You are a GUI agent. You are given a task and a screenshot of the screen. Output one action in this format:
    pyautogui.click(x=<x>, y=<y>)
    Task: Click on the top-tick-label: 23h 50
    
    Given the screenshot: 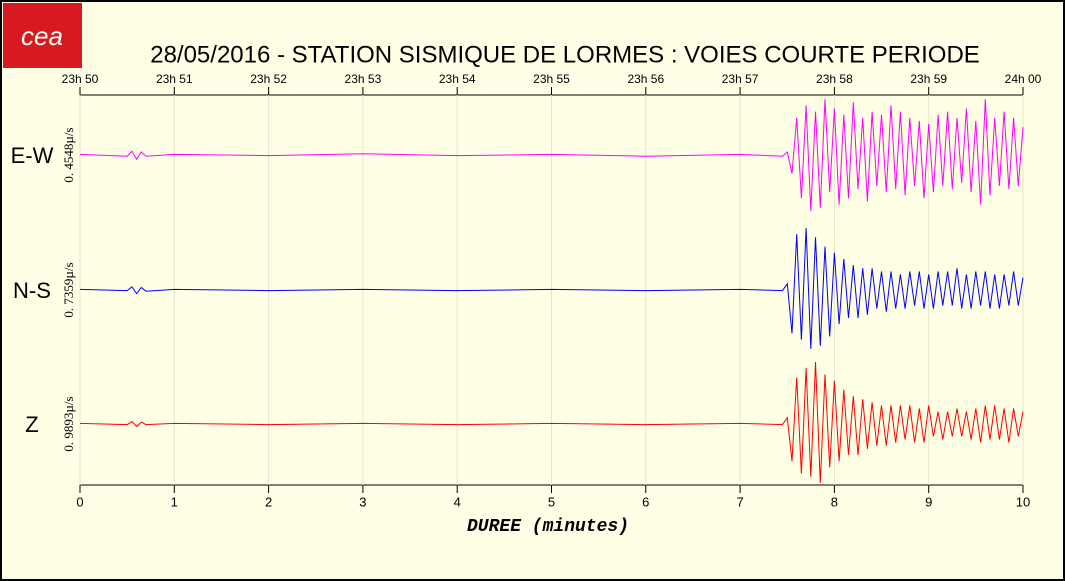 What is the action you would take?
    pyautogui.click(x=80, y=79)
    